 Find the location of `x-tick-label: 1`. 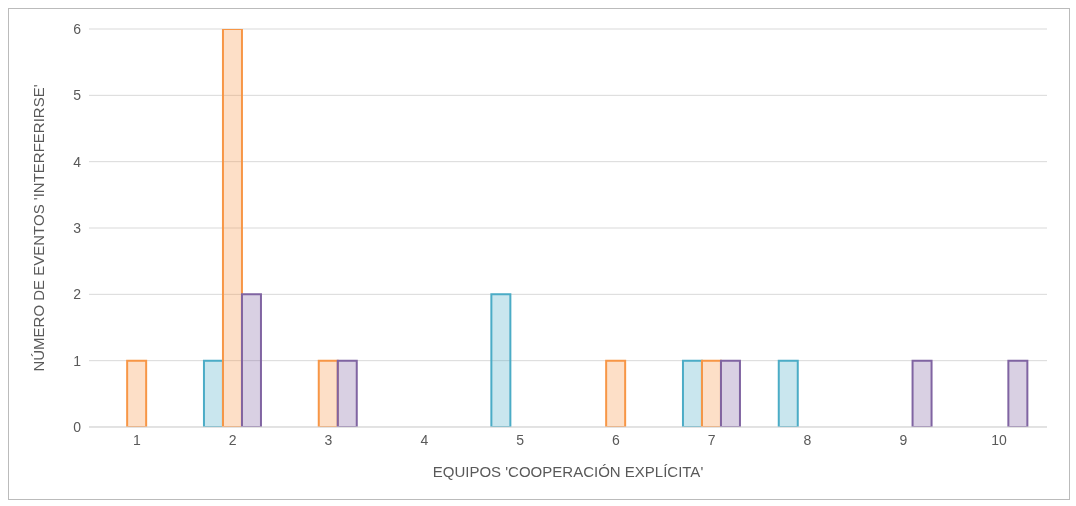

x-tick-label: 1 is located at coordinates (137, 439).